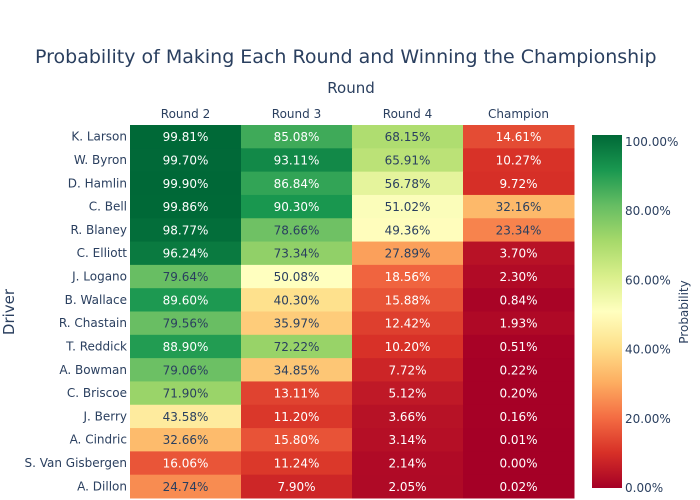 The width and height of the screenshot is (700, 500). What do you see at coordinates (408, 300) in the screenshot?
I see `cell-value-label: 15.88%` at bounding box center [408, 300].